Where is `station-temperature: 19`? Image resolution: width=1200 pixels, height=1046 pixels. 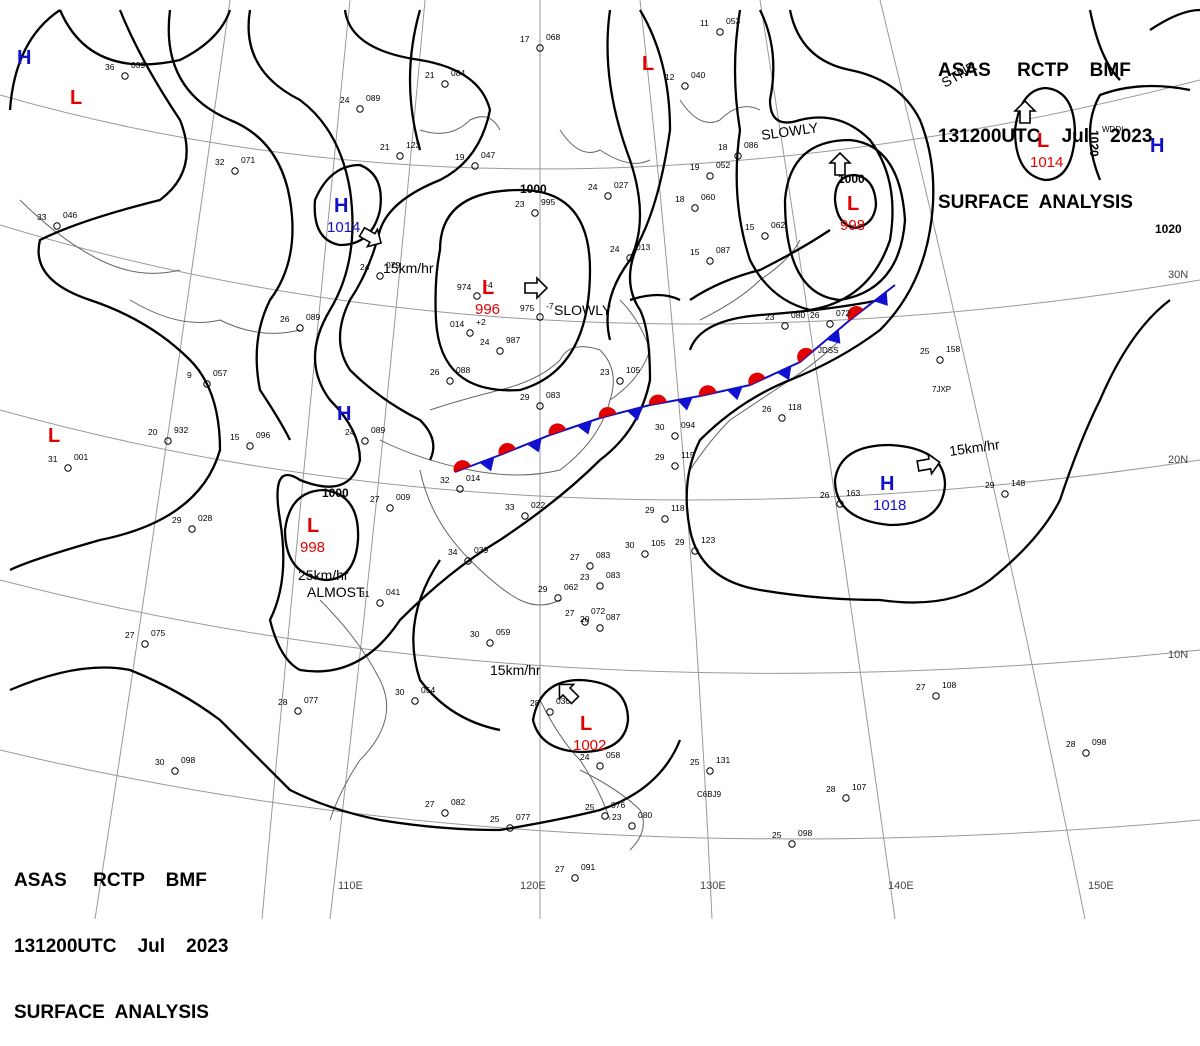
station-temperature: 19 is located at coordinates (695, 167).